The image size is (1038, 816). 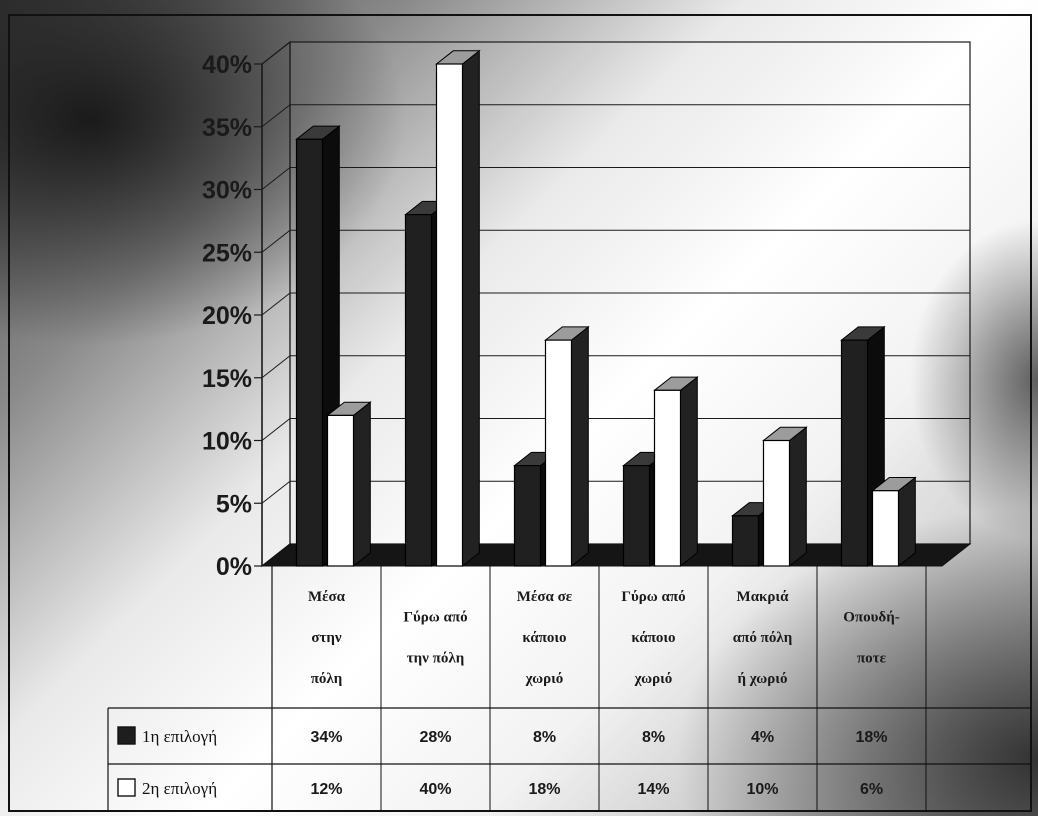 I want to click on y-tick-label: 15%, so click(x=227, y=379).